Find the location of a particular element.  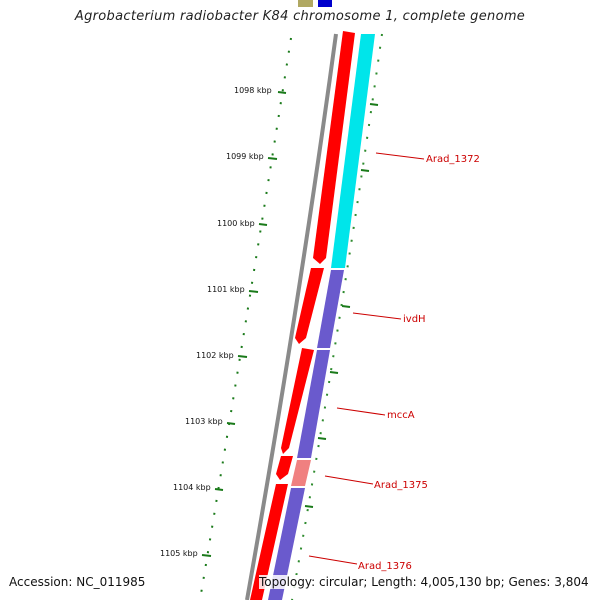

outer-ring-ticks is located at coordinates (341, 305).